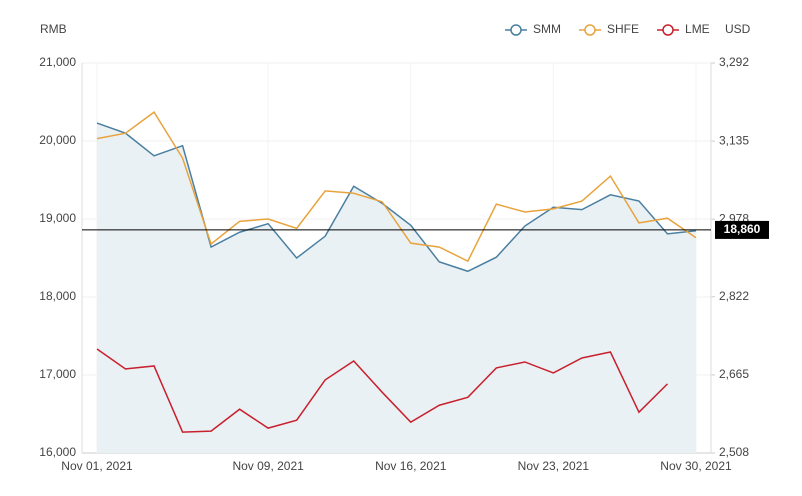  What do you see at coordinates (57, 218) in the screenshot?
I see `y-tick-label: 19,000` at bounding box center [57, 218].